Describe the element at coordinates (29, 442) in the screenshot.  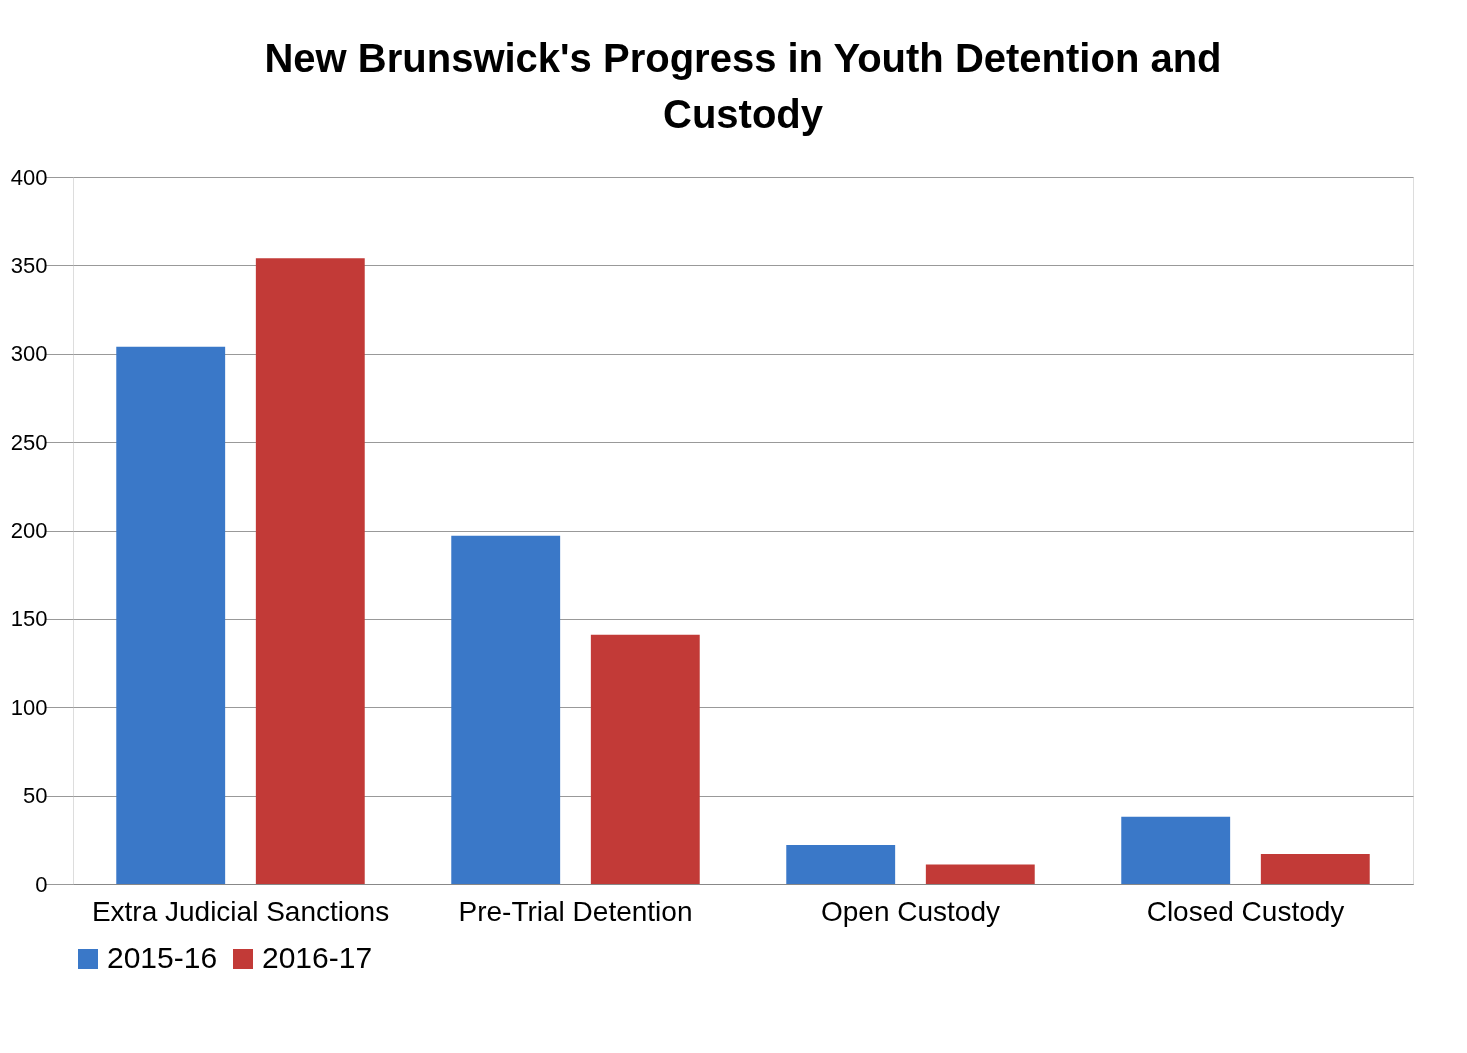
I see `y-tick-label: 250` at that location.